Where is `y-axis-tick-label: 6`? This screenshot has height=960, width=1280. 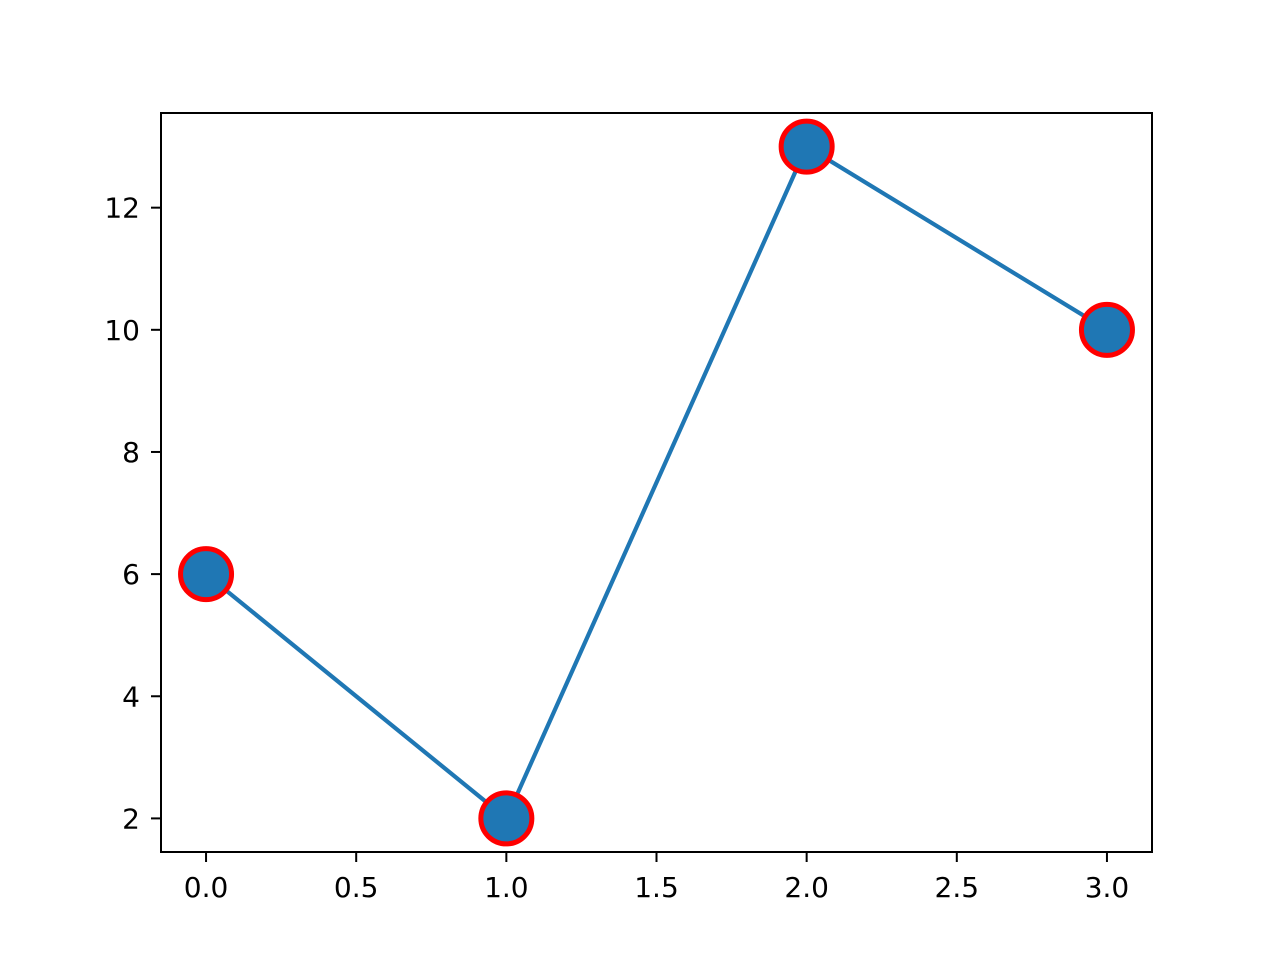
y-axis-tick-label: 6 is located at coordinates (131, 574).